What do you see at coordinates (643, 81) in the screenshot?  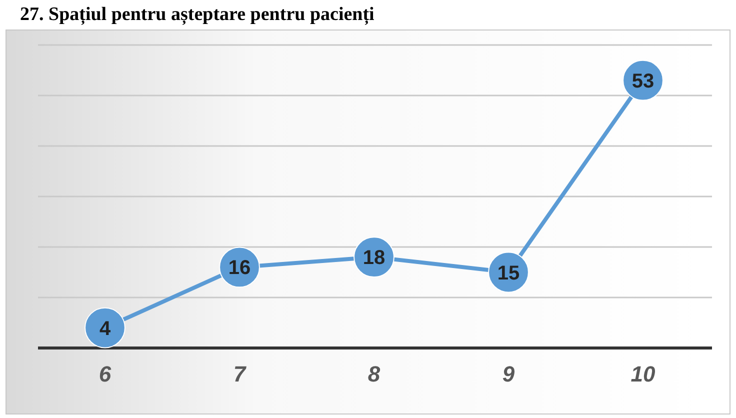 I see `data-label: 53` at bounding box center [643, 81].